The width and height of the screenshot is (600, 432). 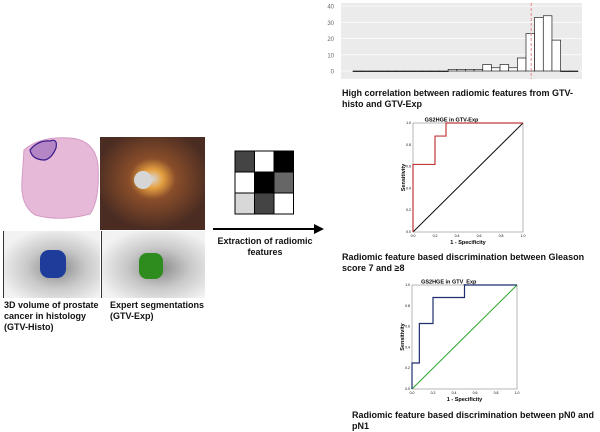 I want to click on pet-ct-image, so click(x=152, y=183).